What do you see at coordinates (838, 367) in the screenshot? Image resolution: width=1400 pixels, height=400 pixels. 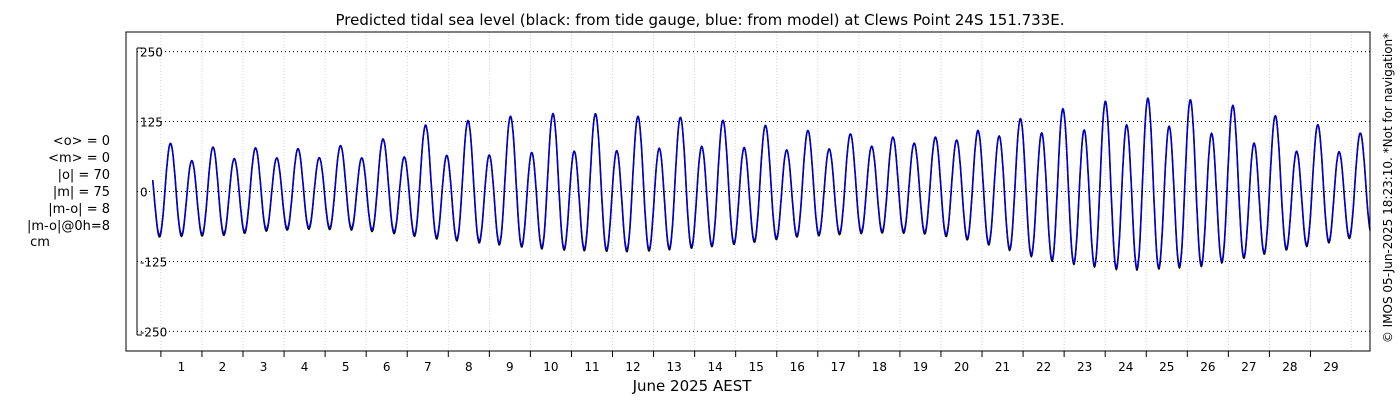 I see `x-tick-label: 17` at bounding box center [838, 367].